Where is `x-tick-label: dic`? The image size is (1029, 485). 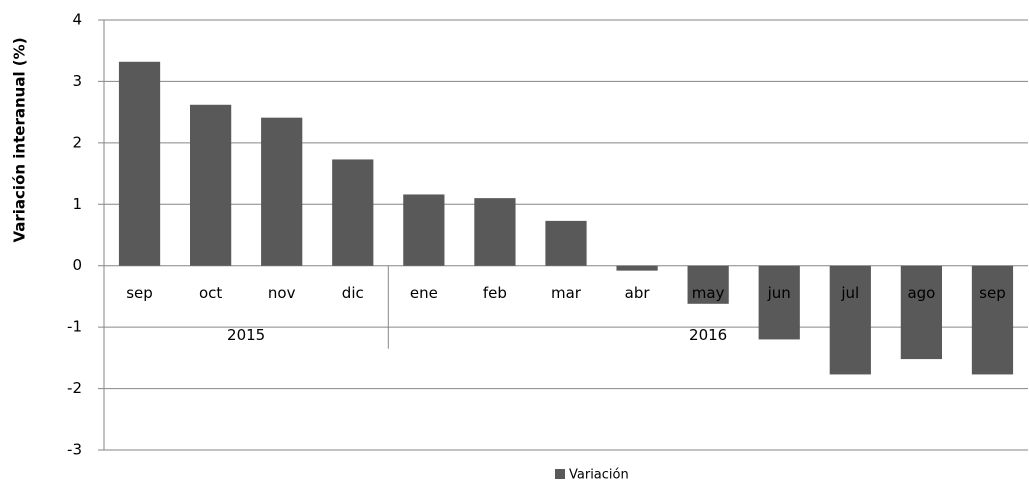
x-tick-label: dic is located at coordinates (353, 293).